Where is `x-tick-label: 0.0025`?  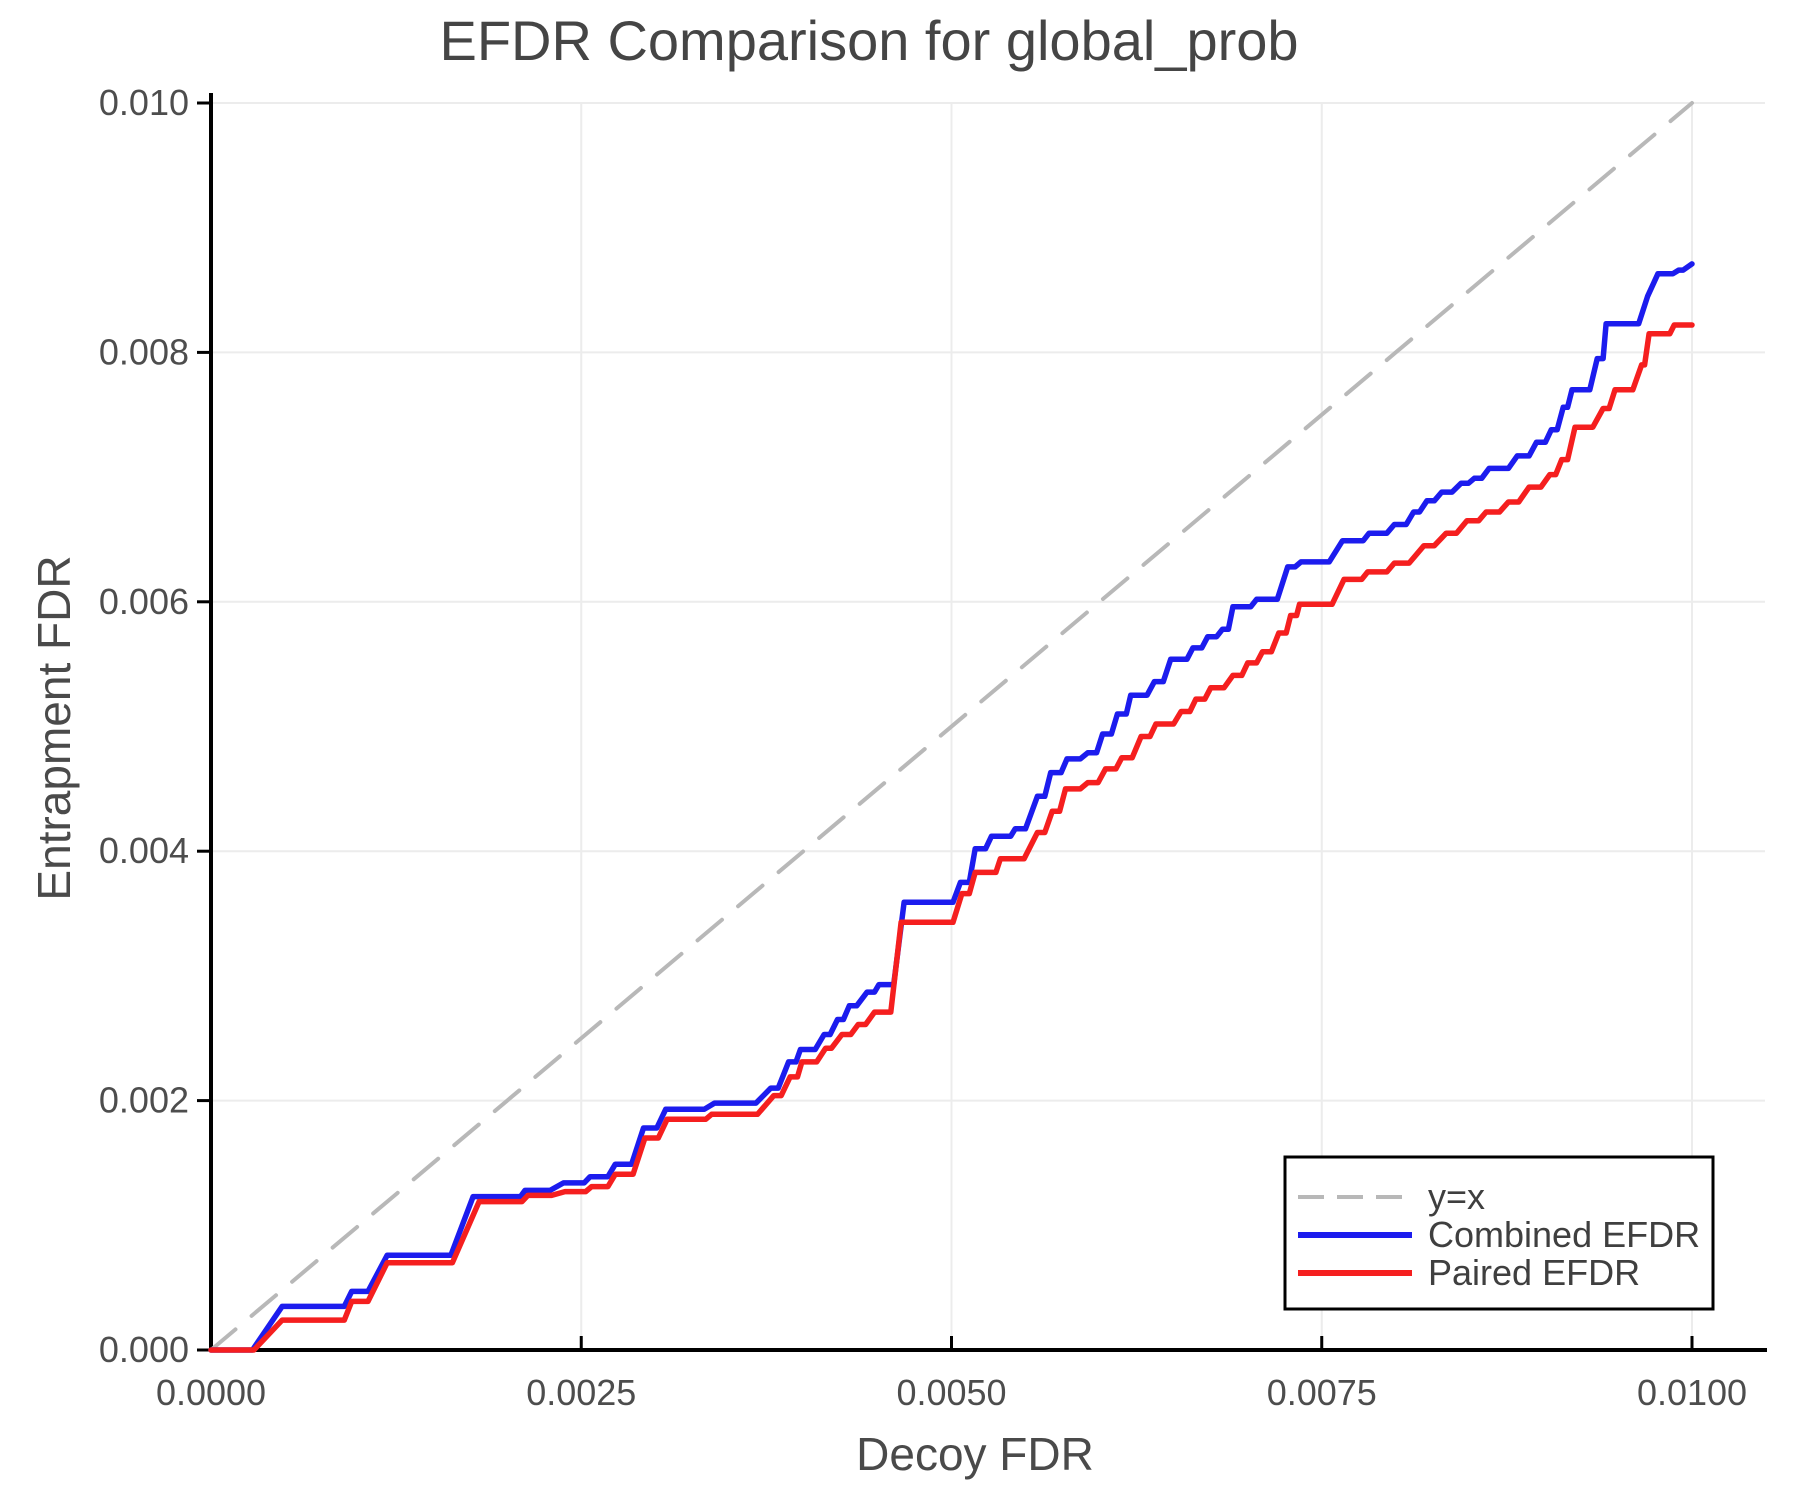 x-tick-label: 0.0025 is located at coordinates (581, 1392).